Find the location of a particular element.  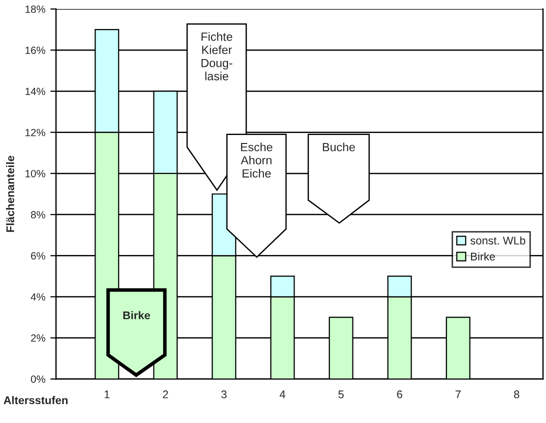

legend-label: Birke is located at coordinates (483, 256).